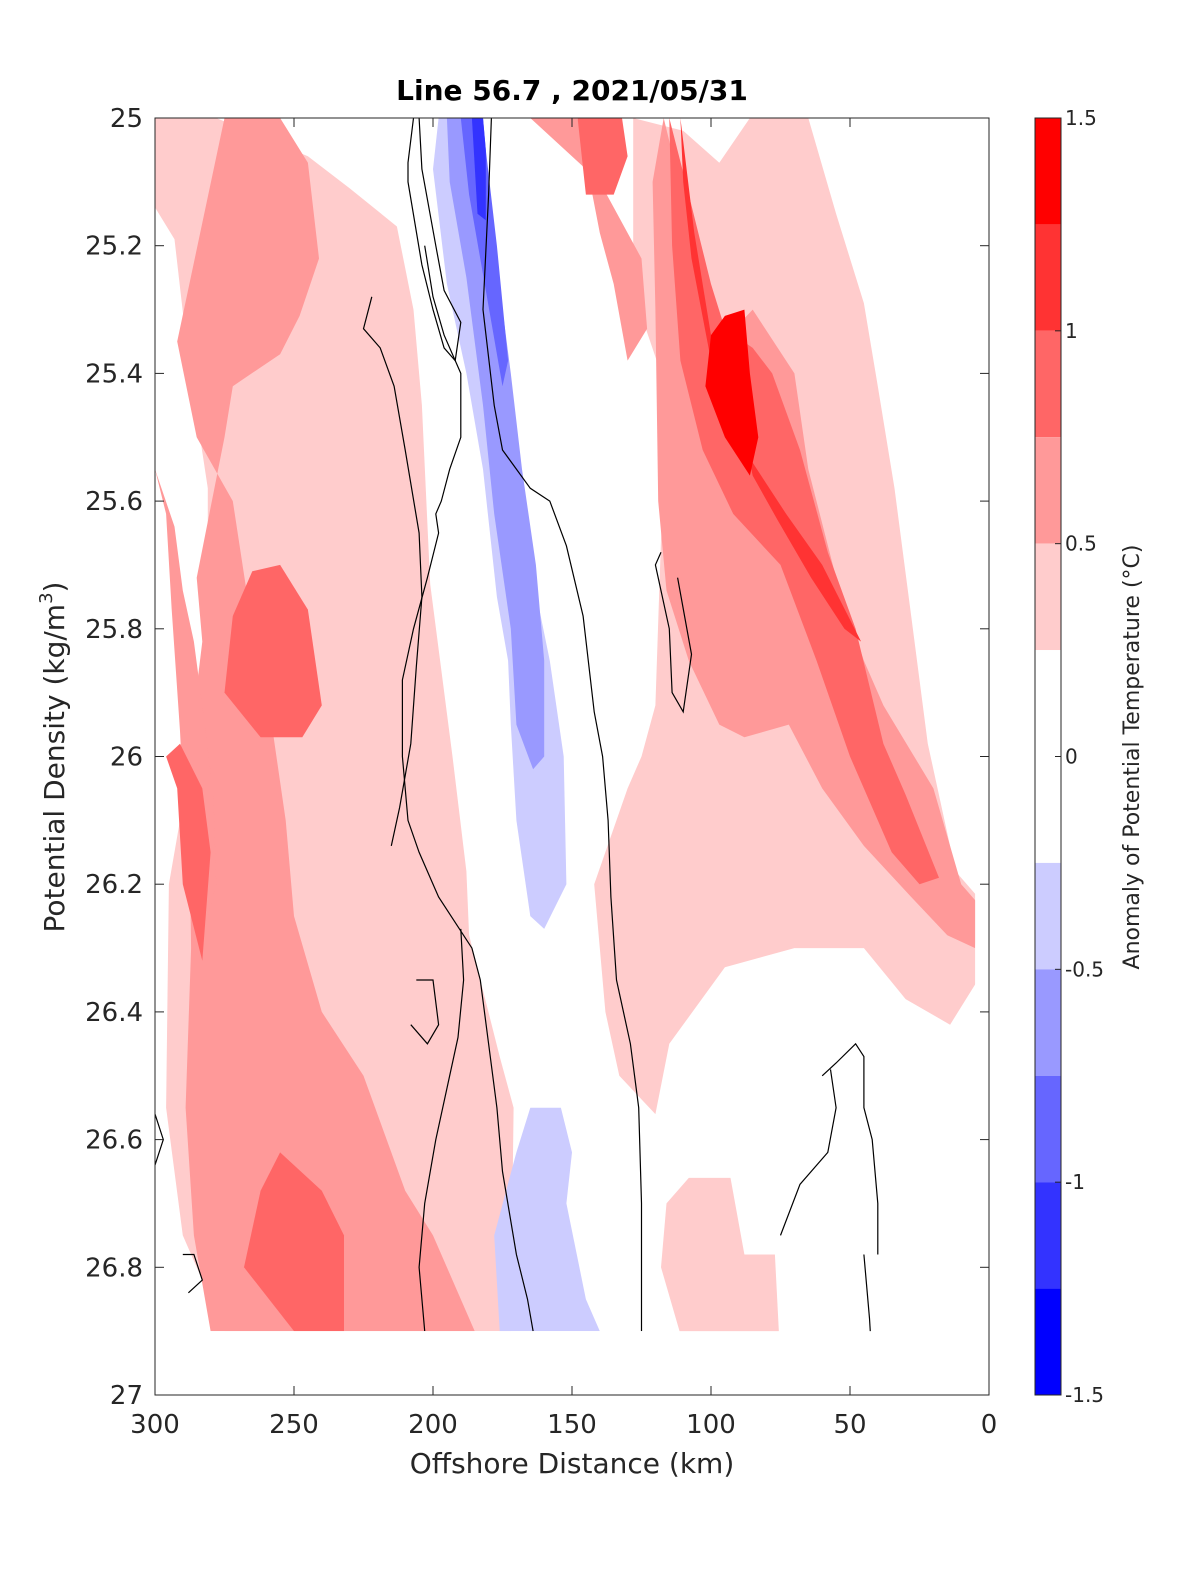 This screenshot has width=1200, height=1575. Describe the element at coordinates (478, 169) in the screenshot. I see `contour-region-blue-core` at that location.